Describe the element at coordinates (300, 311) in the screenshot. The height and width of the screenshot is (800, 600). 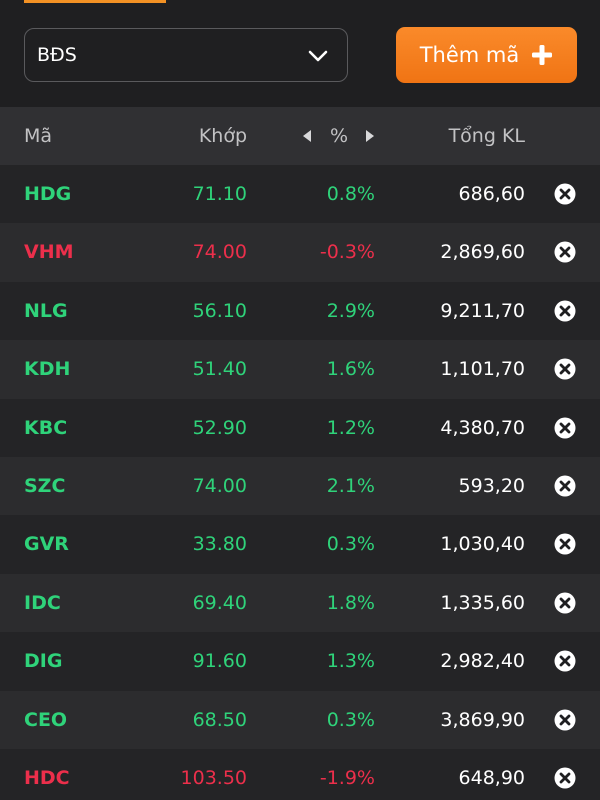
I see `table-row: NLG 56.10 2.9% 9,211,70` at that location.